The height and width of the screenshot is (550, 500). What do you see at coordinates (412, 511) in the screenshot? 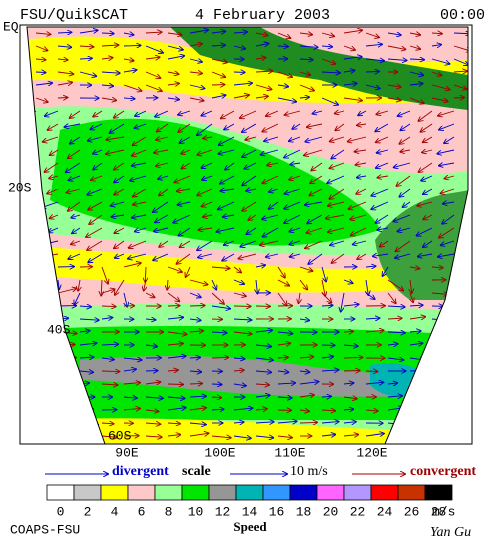
I see `colorbar-tick: 26` at bounding box center [412, 511].